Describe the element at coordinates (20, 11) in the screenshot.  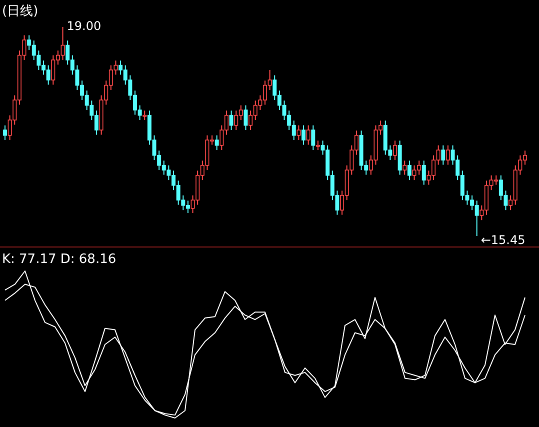
I see `chart-title: (日线)` at that location.